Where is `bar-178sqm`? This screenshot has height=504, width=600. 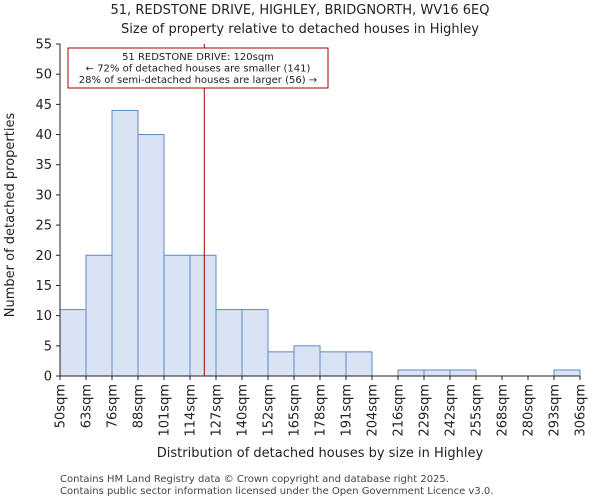 bar-178sqm is located at coordinates (333, 364).